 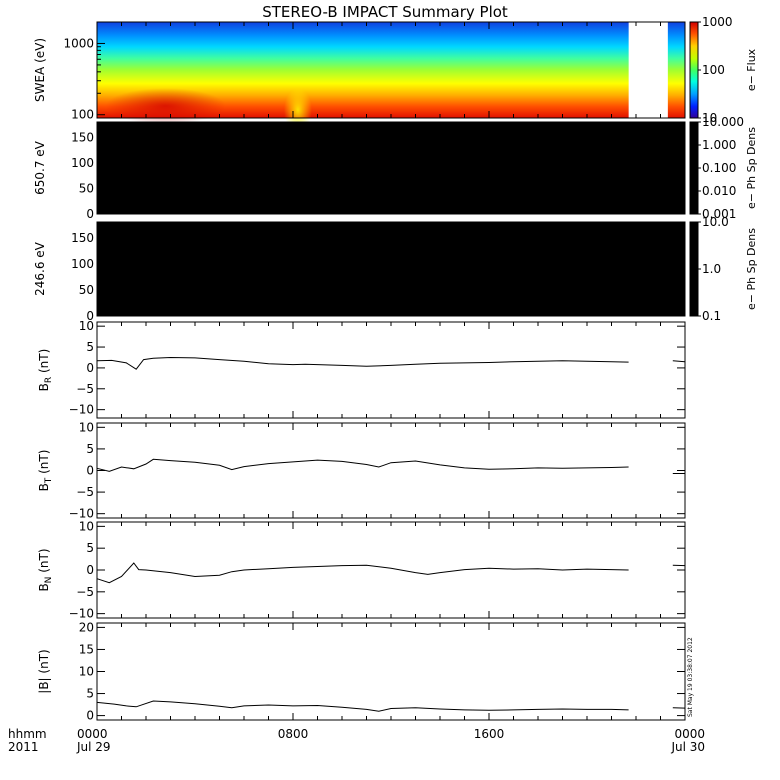 I want to click on colorbar-tick-label: 0.100, so click(x=719, y=168).